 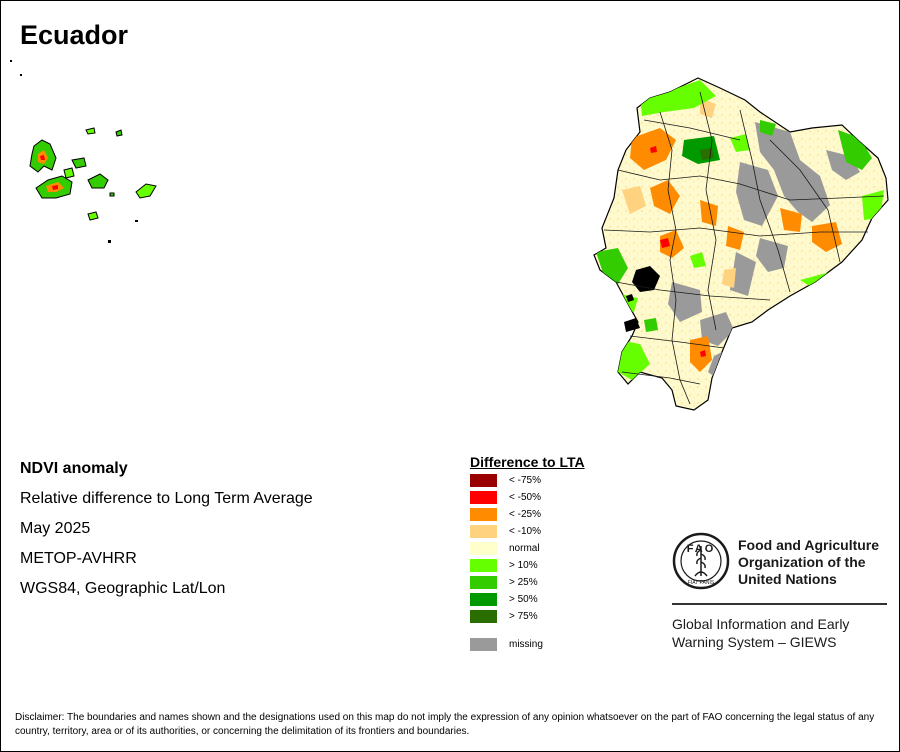 What do you see at coordinates (570, 618) in the screenshot?
I see `legend-item: > 75%` at bounding box center [570, 618].